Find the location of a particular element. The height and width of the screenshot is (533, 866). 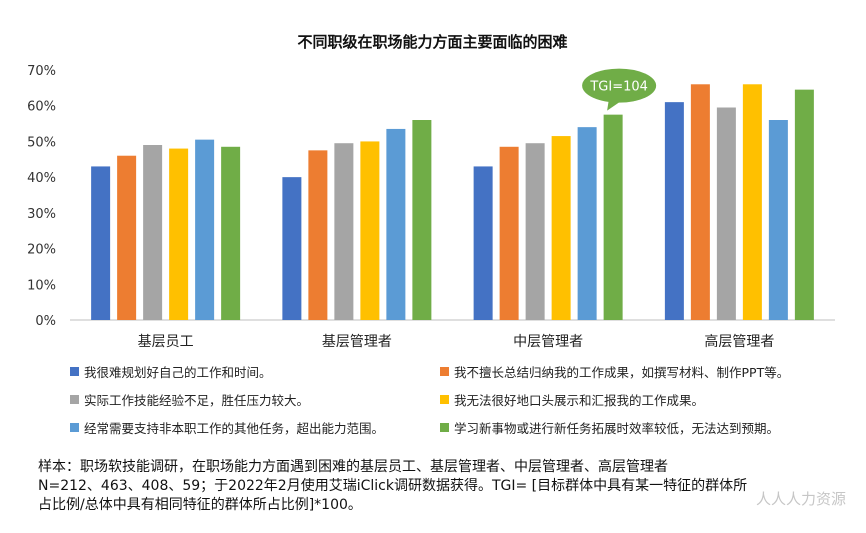

y-tick-label: 30% is located at coordinates (41, 214).